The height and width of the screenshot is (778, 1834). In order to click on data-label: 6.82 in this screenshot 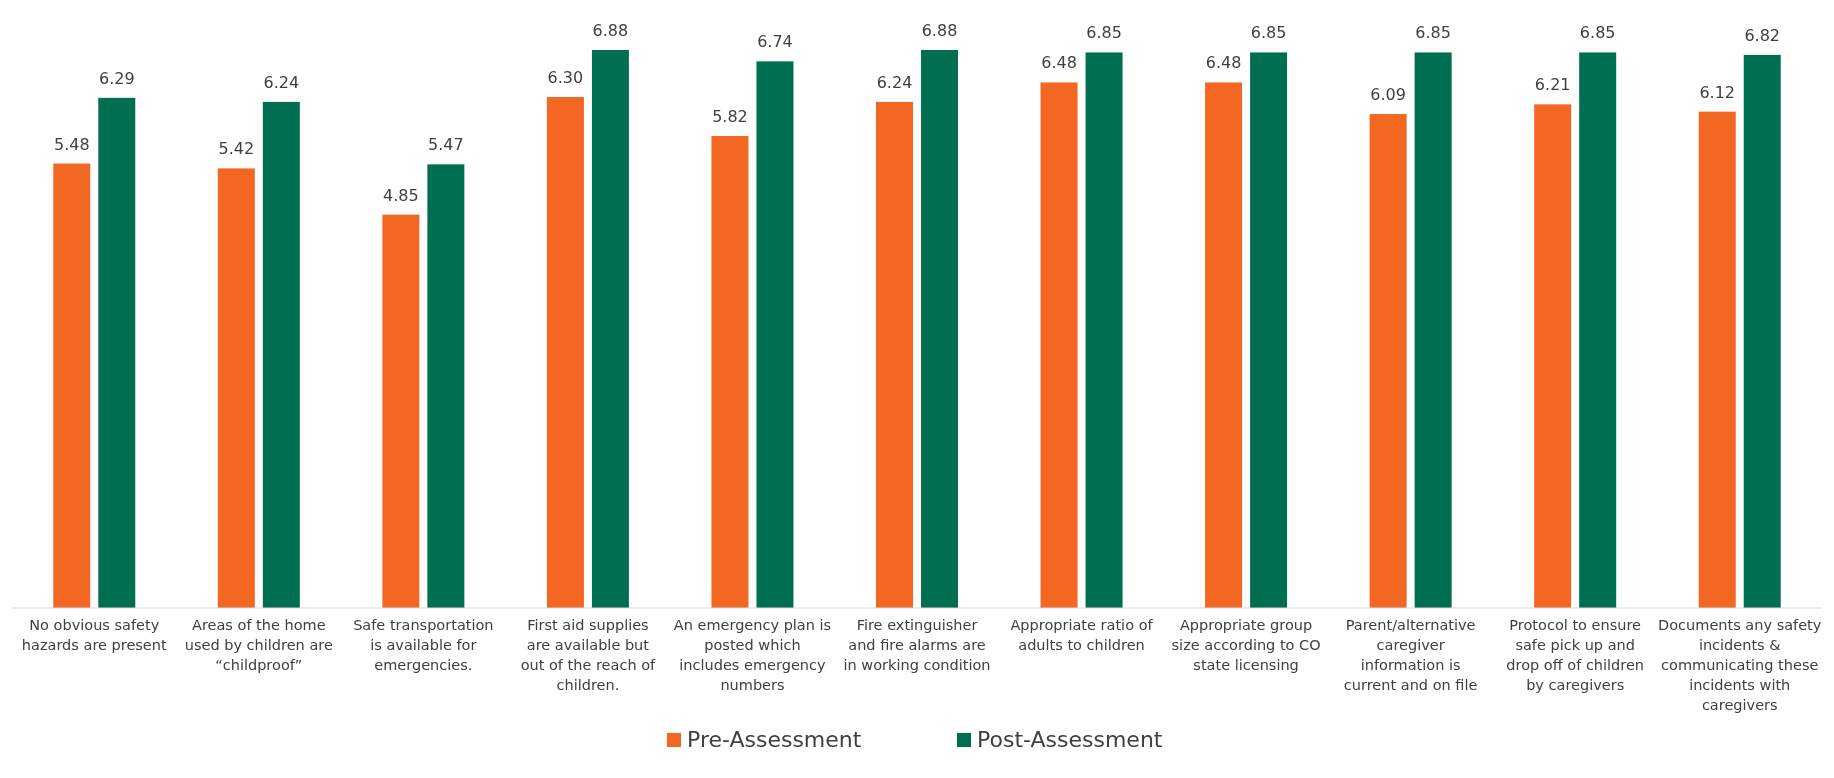, I will do `click(1762, 35)`.